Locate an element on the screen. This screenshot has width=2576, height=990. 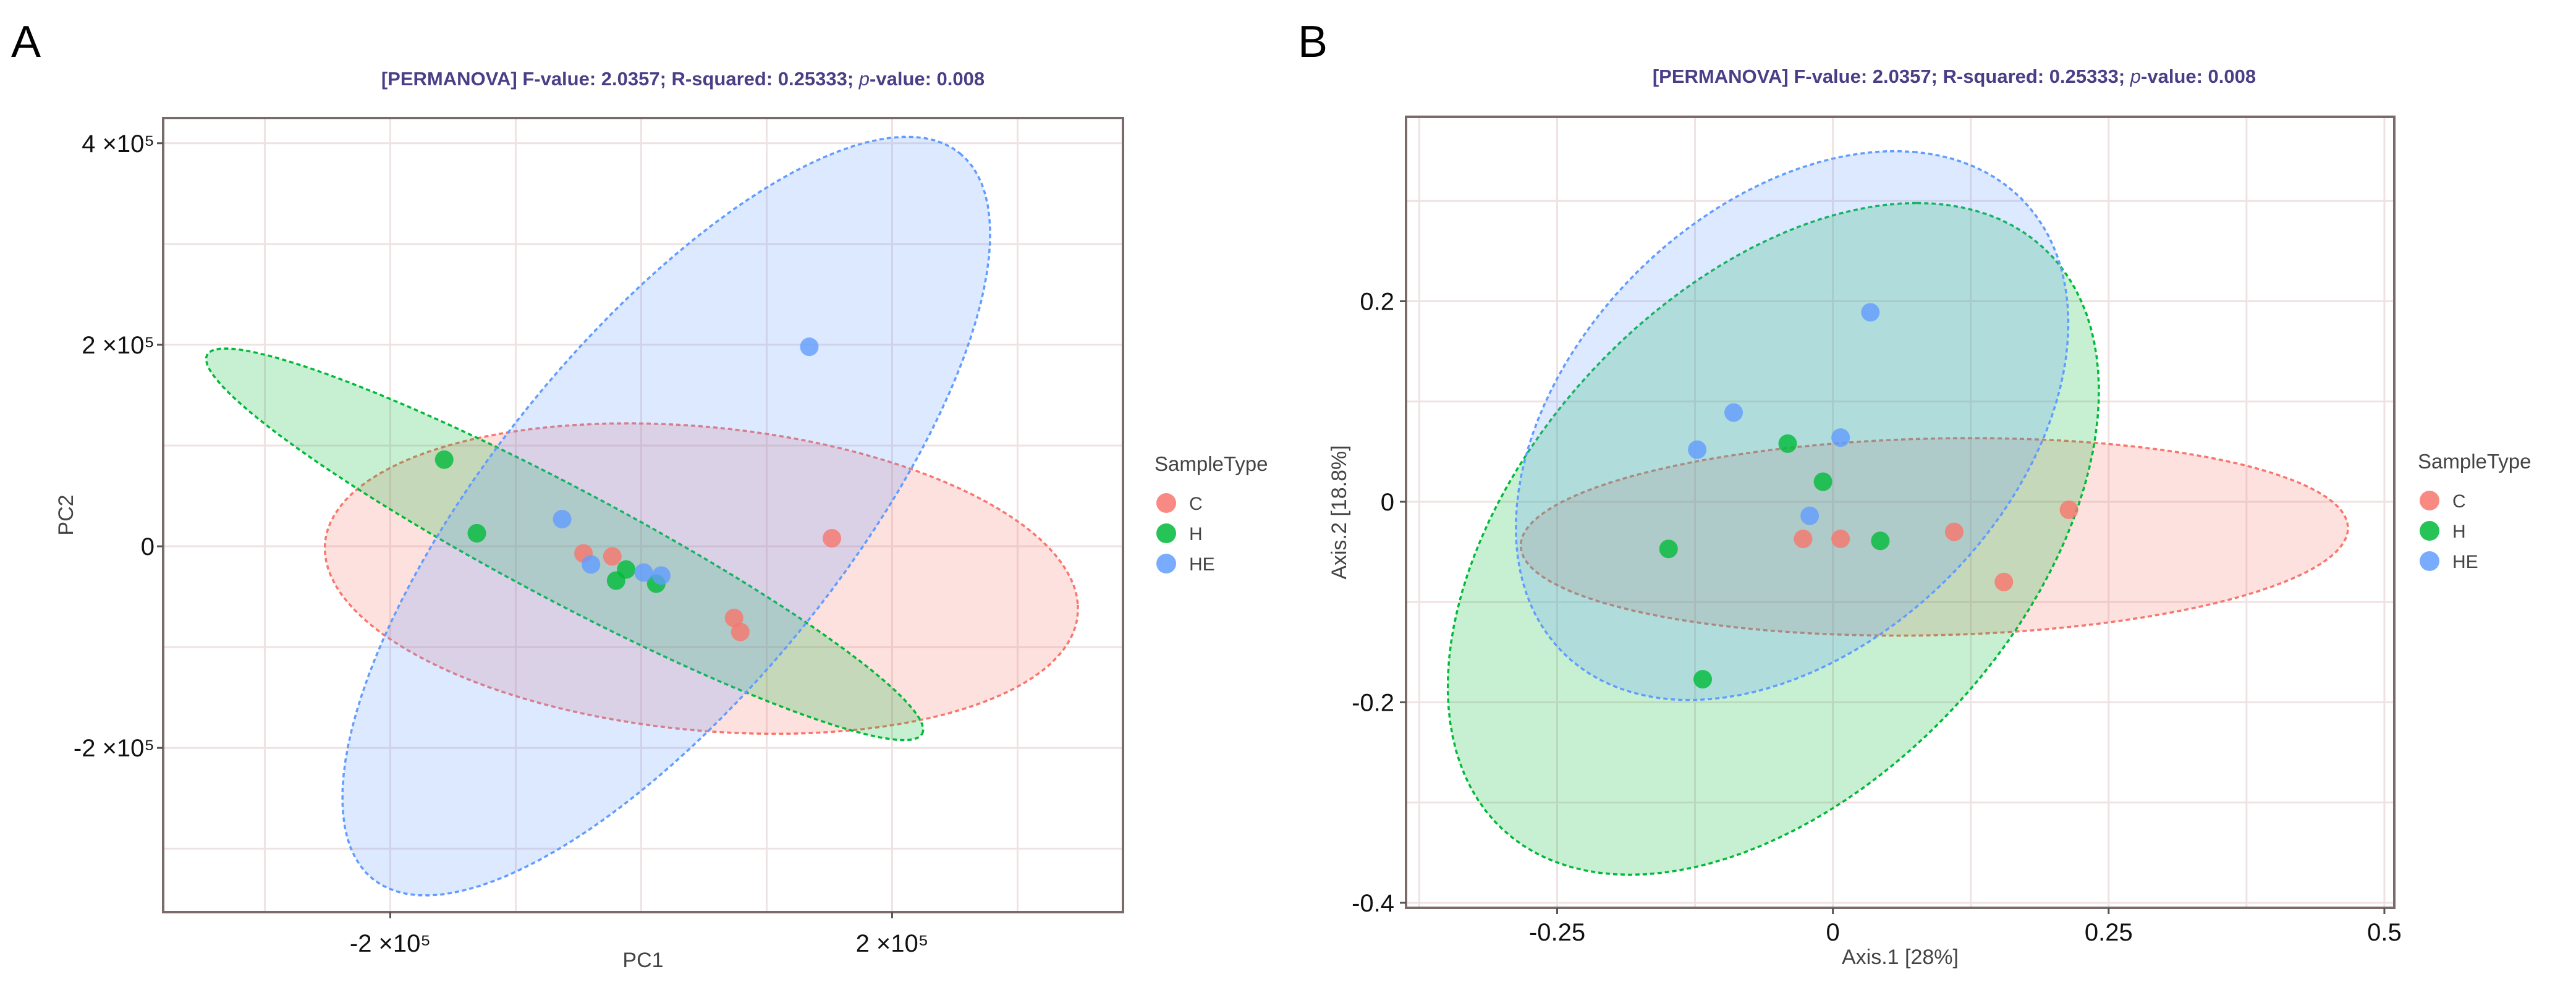
y-axis-label: Axis.2 [18.8%] is located at coordinates (1339, 512).